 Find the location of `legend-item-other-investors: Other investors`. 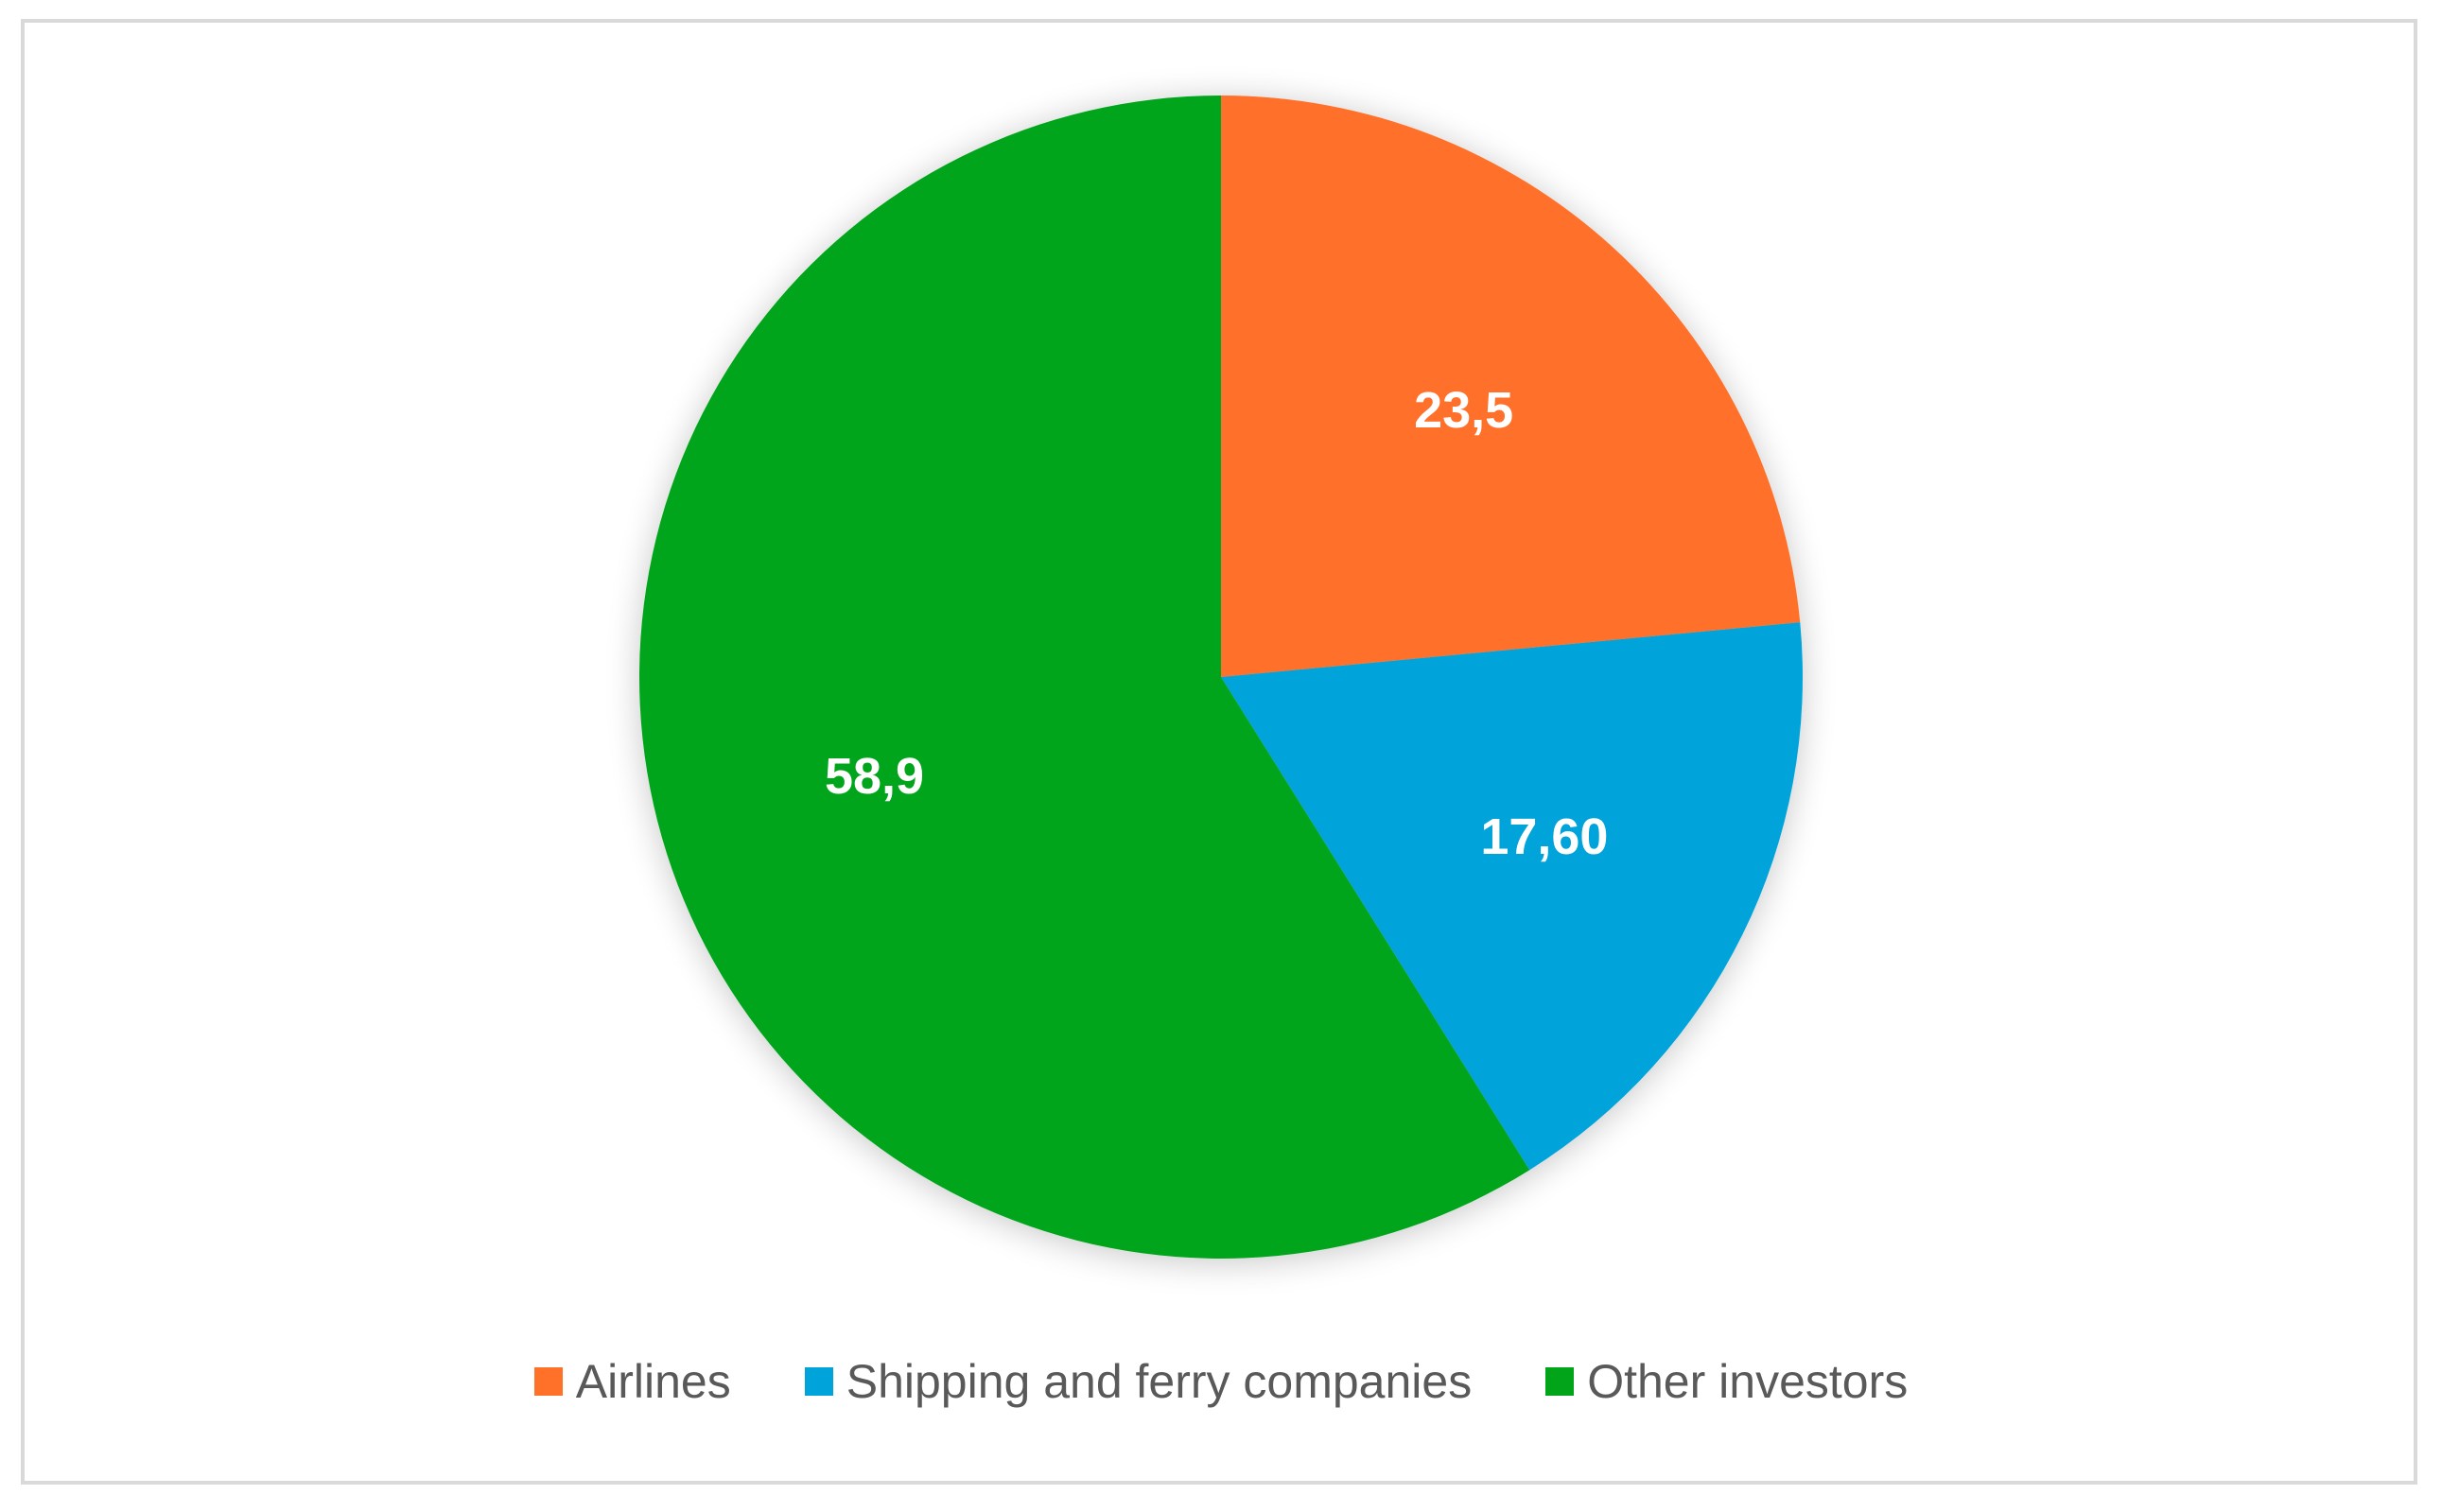

legend-item-other-investors: Other investors is located at coordinates (1726, 1382).